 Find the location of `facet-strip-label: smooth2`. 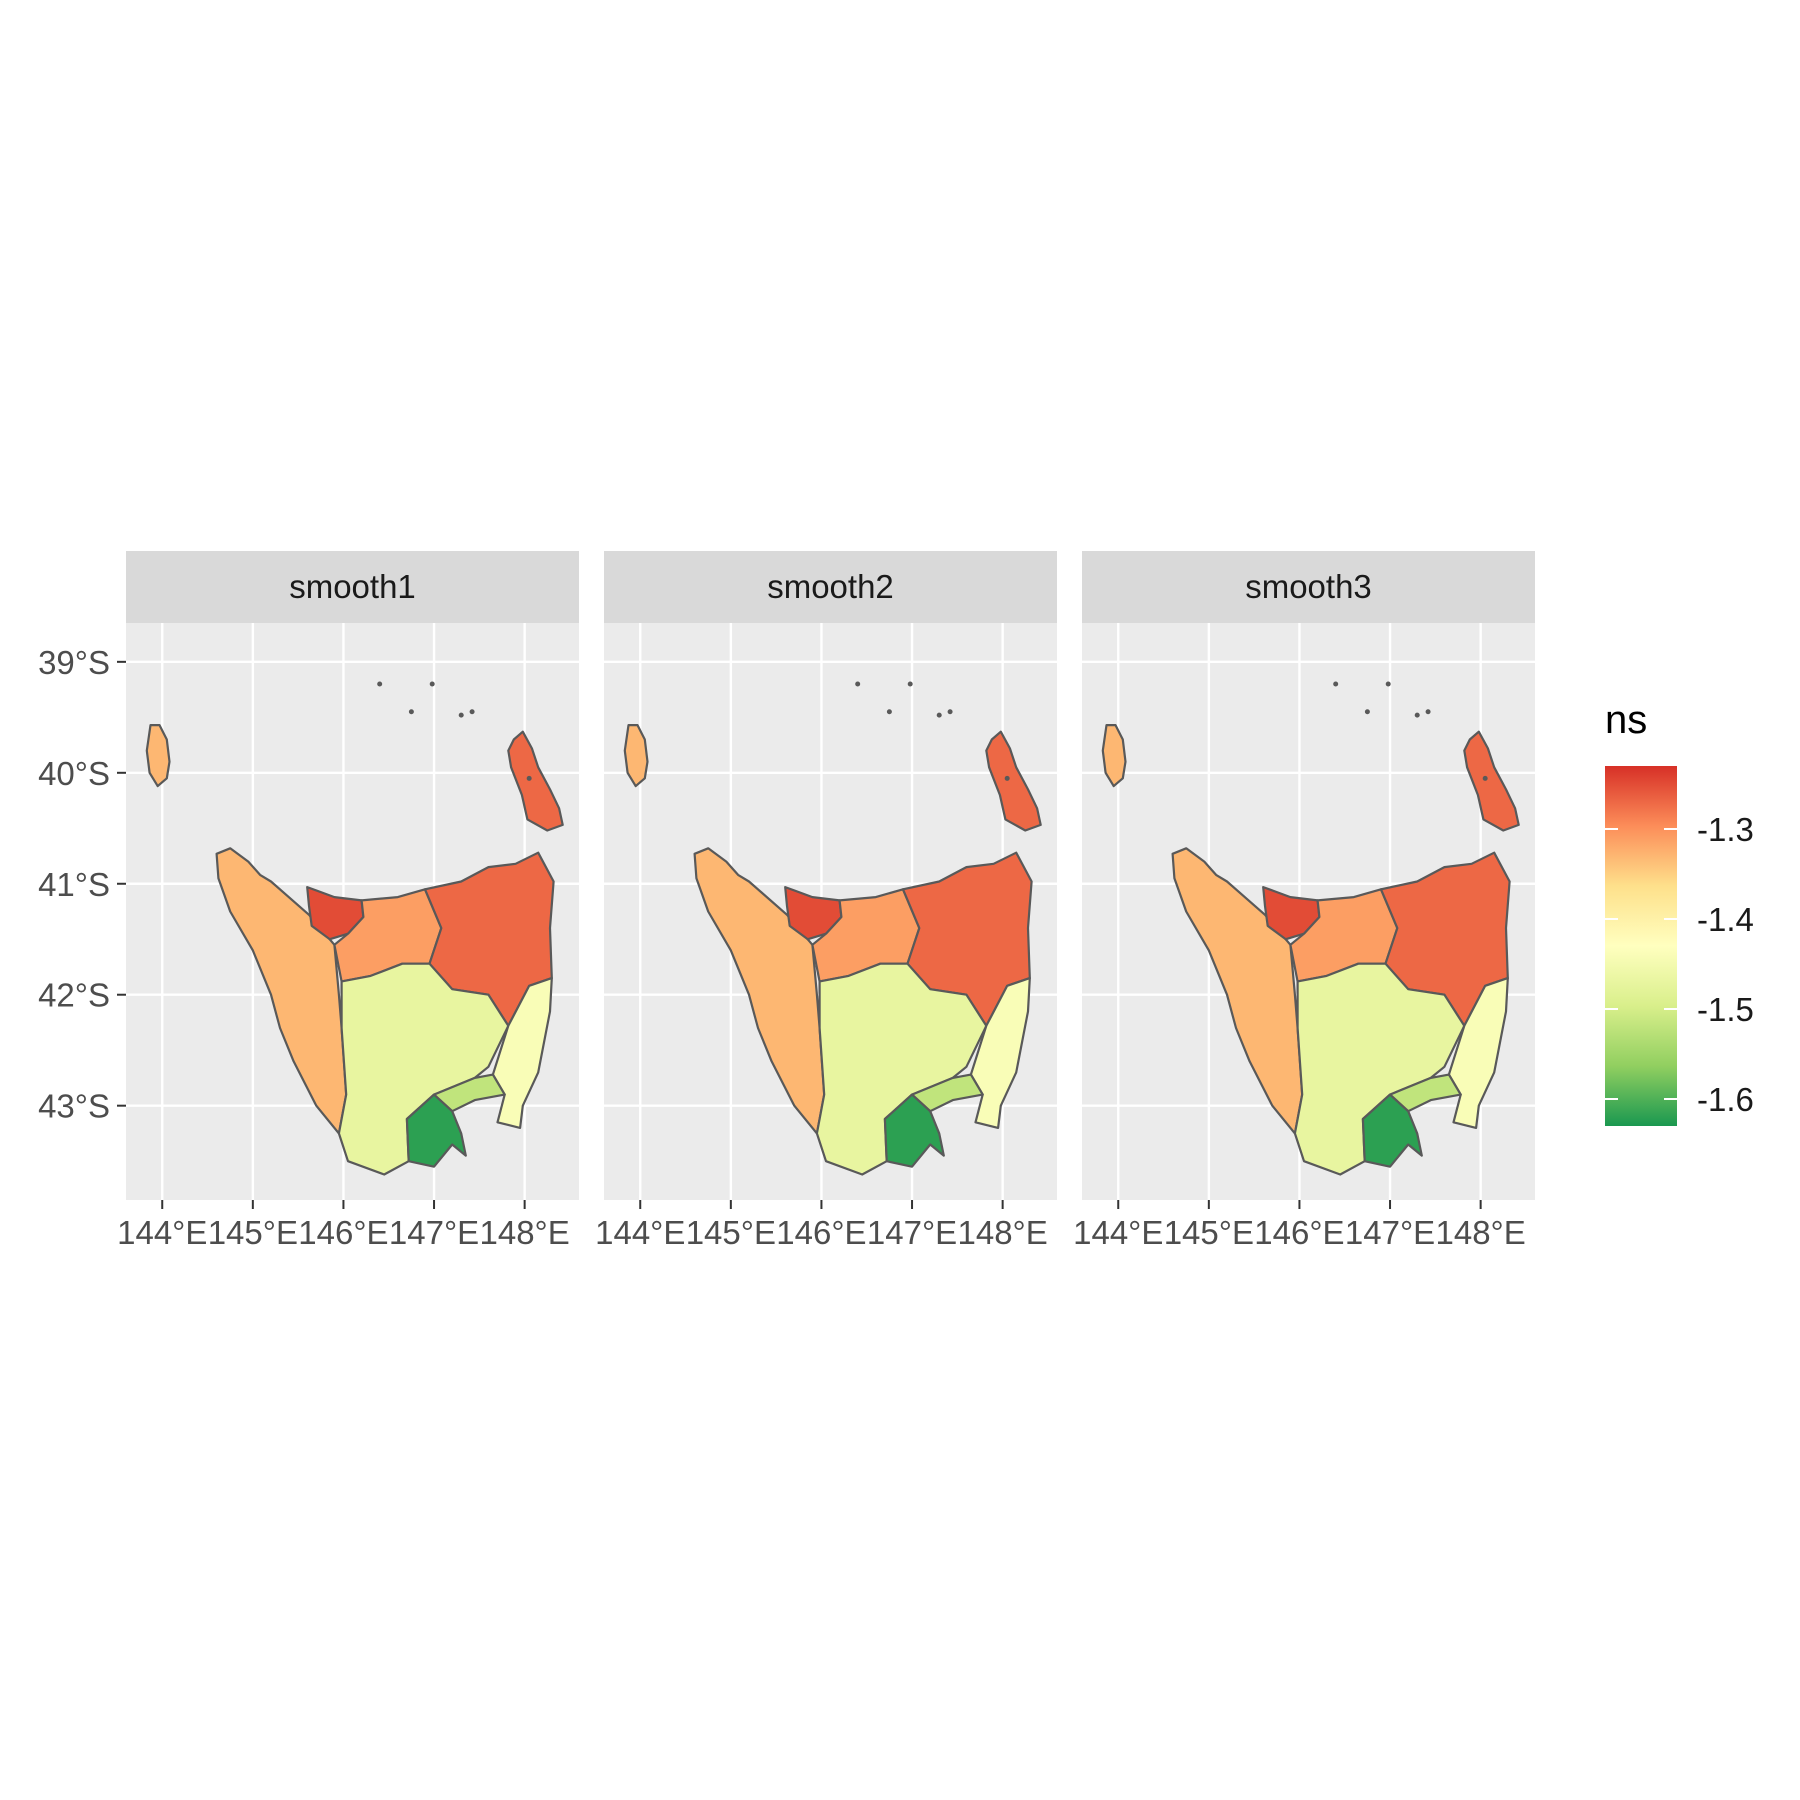

facet-strip-label: smooth2 is located at coordinates (830, 586).